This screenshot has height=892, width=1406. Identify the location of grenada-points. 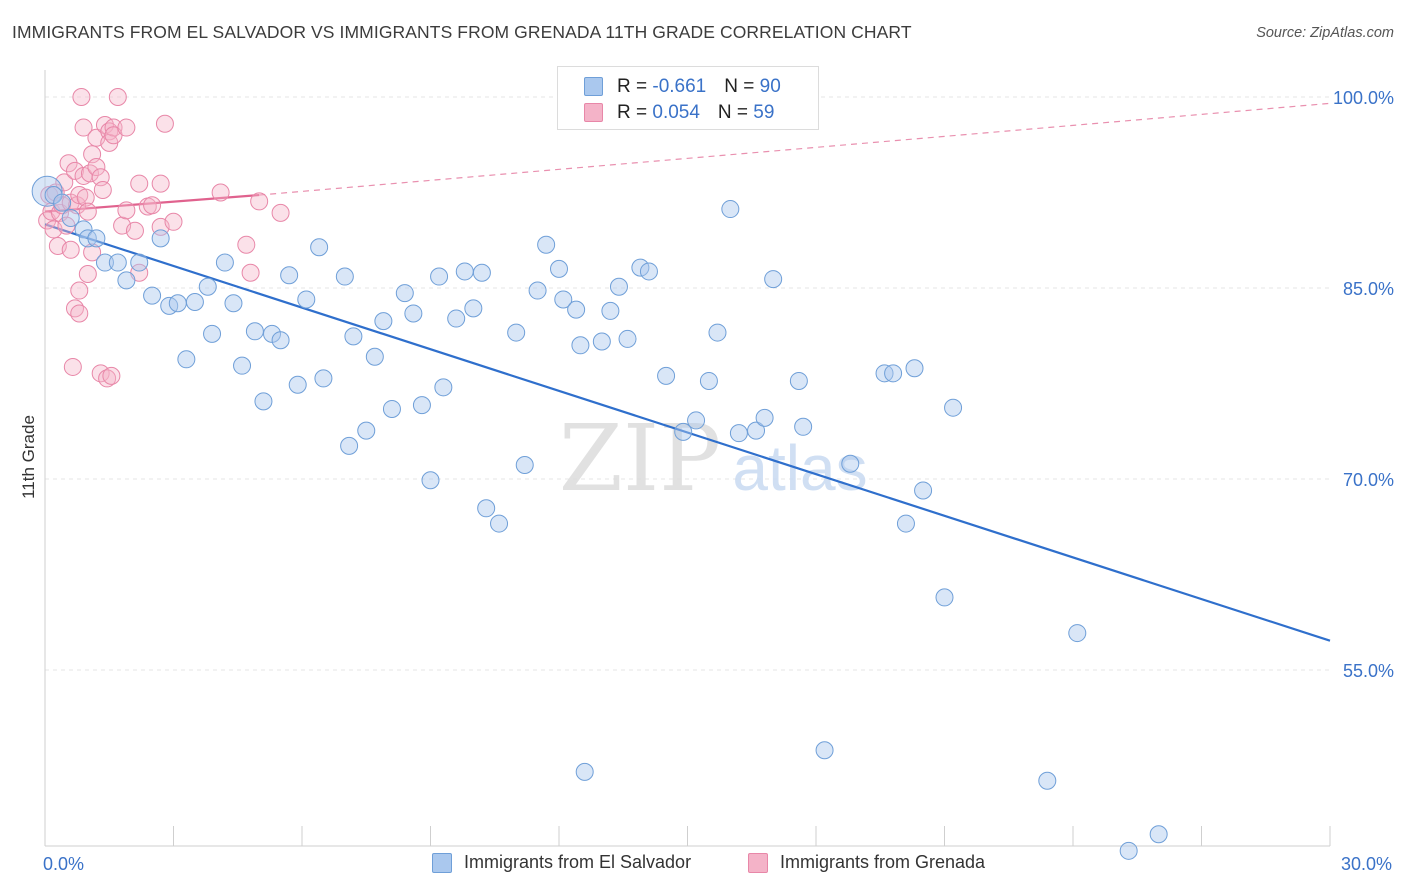
(164, 238).